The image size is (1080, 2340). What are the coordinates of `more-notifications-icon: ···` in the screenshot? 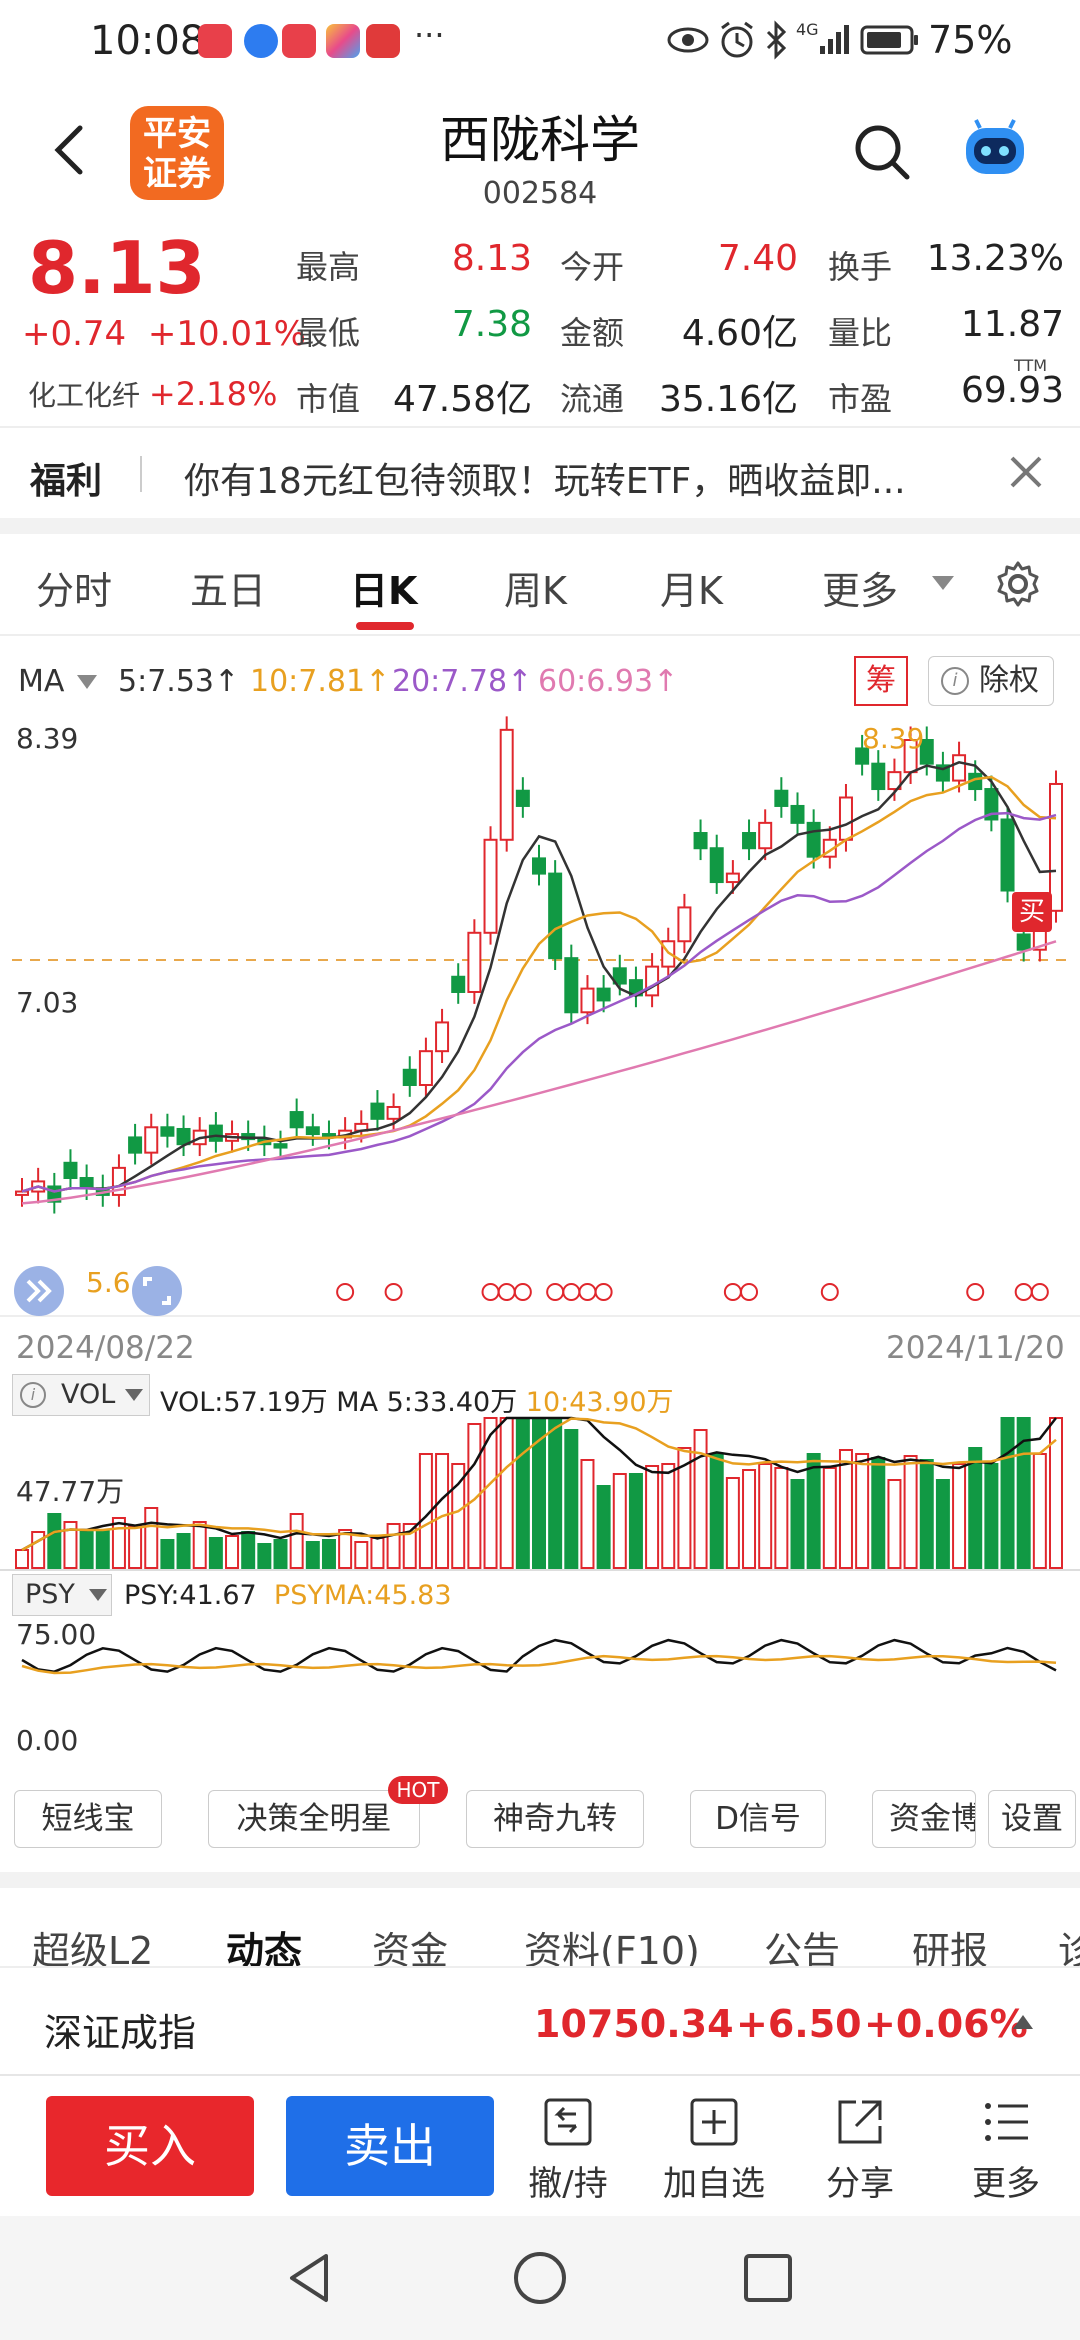 It's located at (429, 35).